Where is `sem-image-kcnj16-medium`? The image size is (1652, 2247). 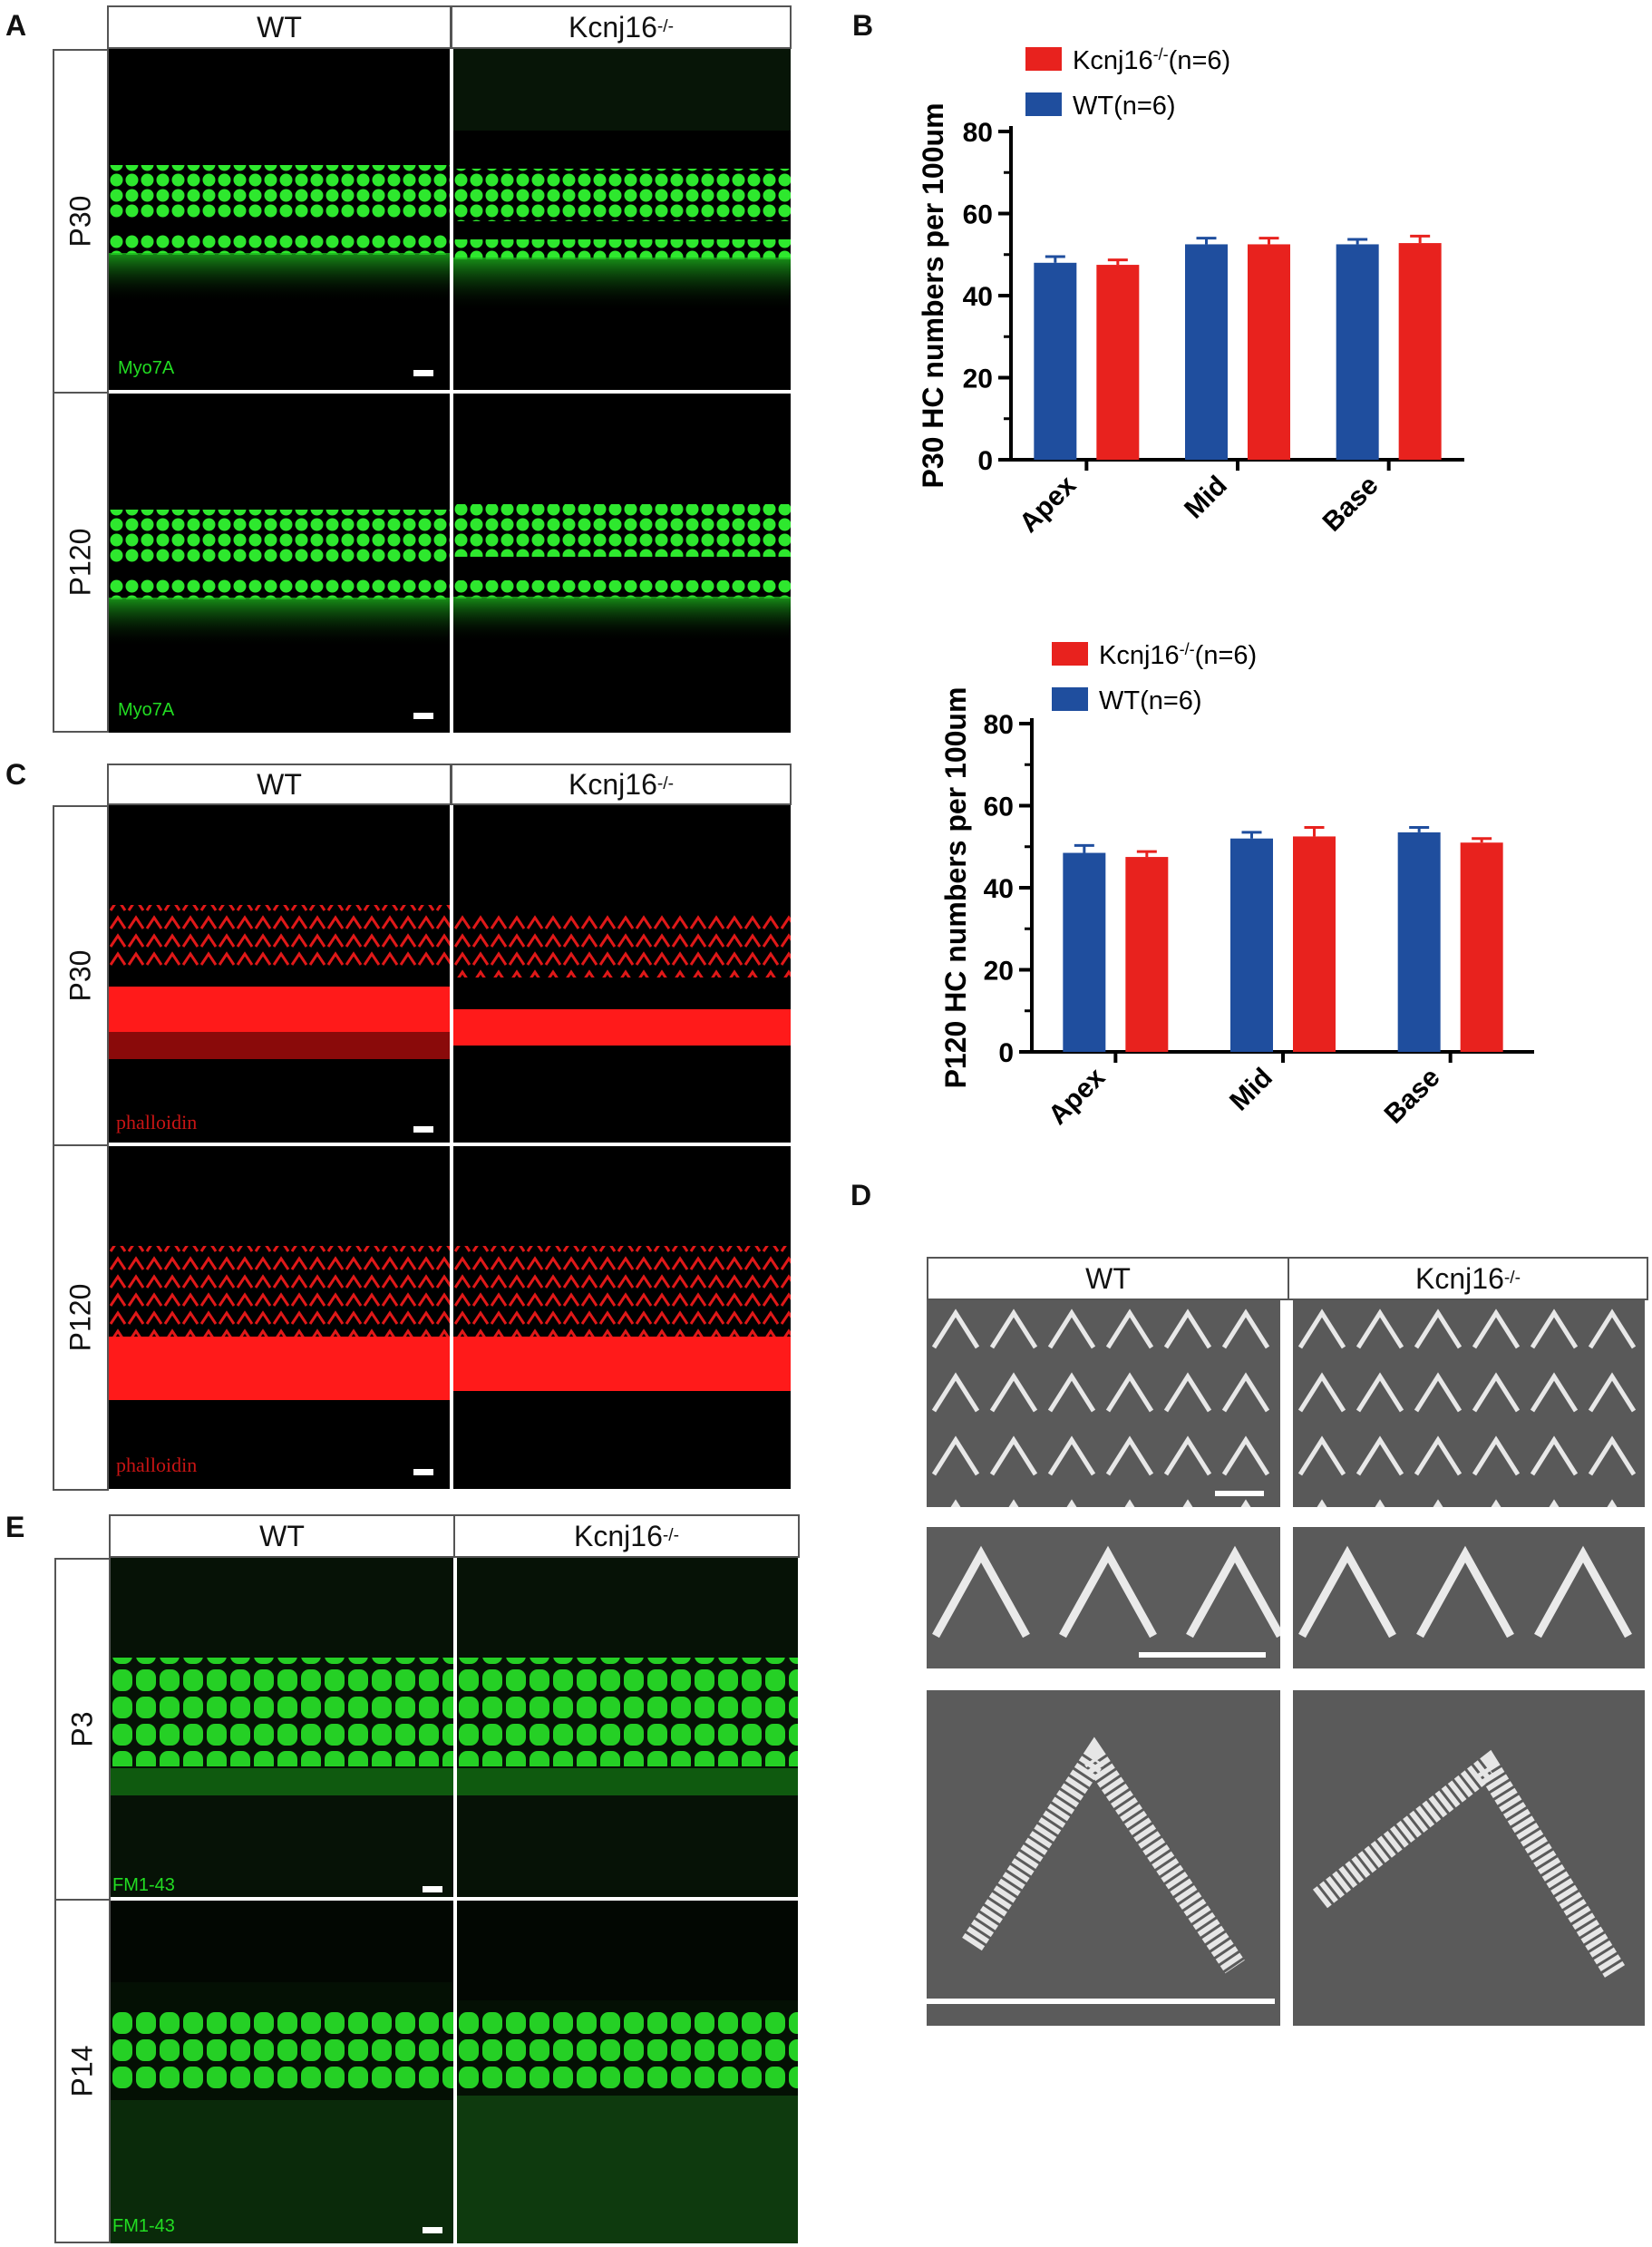
sem-image-kcnj16-medium is located at coordinates (1469, 1597).